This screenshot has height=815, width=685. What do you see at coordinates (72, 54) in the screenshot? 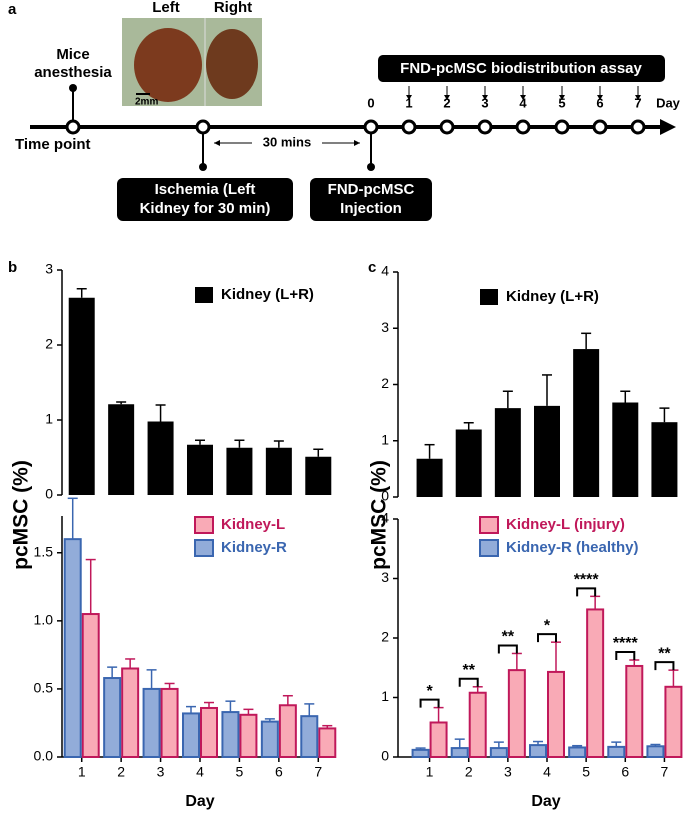
I see `anesthesia-label: Mice` at bounding box center [72, 54].